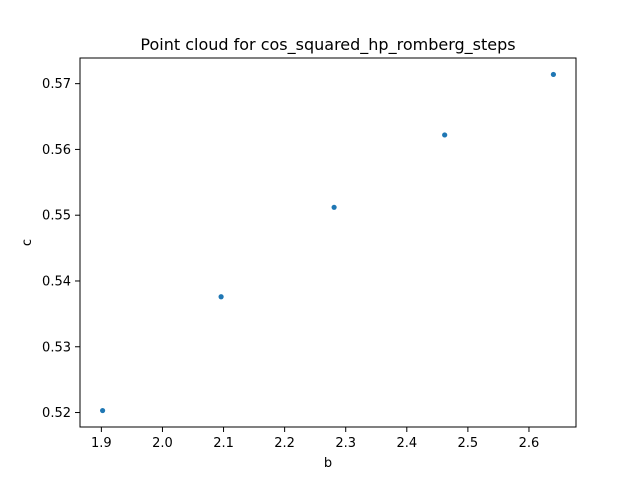 Image resolution: width=640 pixels, height=480 pixels. I want to click on x-tick-label: 2.0, so click(162, 443).